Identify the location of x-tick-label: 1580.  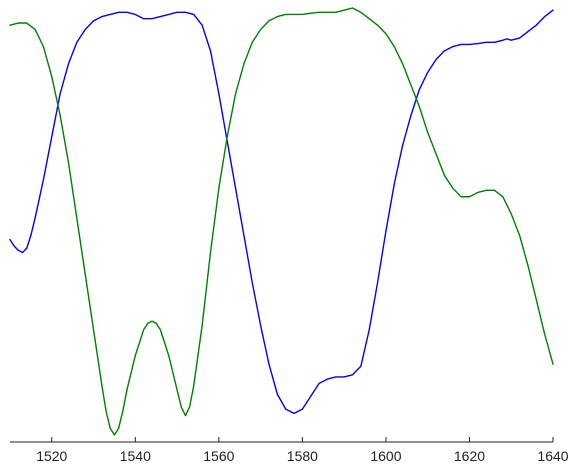
(302, 456).